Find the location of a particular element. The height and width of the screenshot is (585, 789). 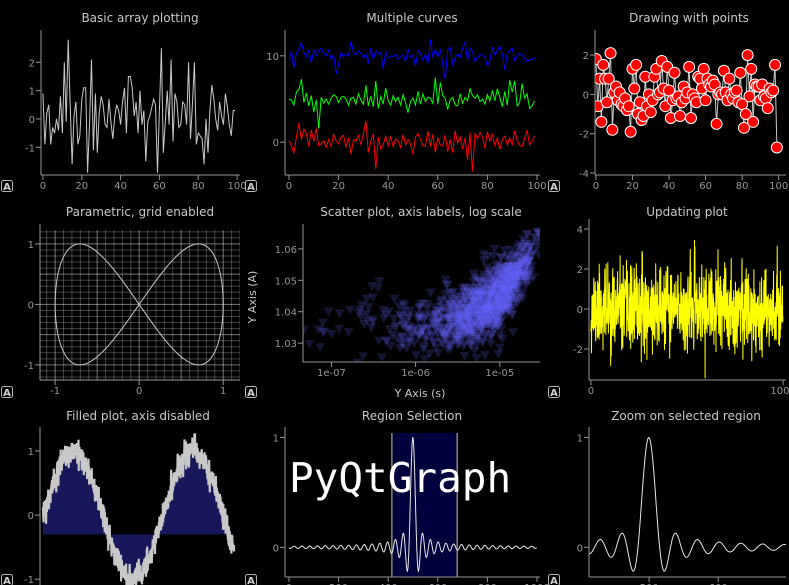

x-tick-label: 0 is located at coordinates (289, 186).